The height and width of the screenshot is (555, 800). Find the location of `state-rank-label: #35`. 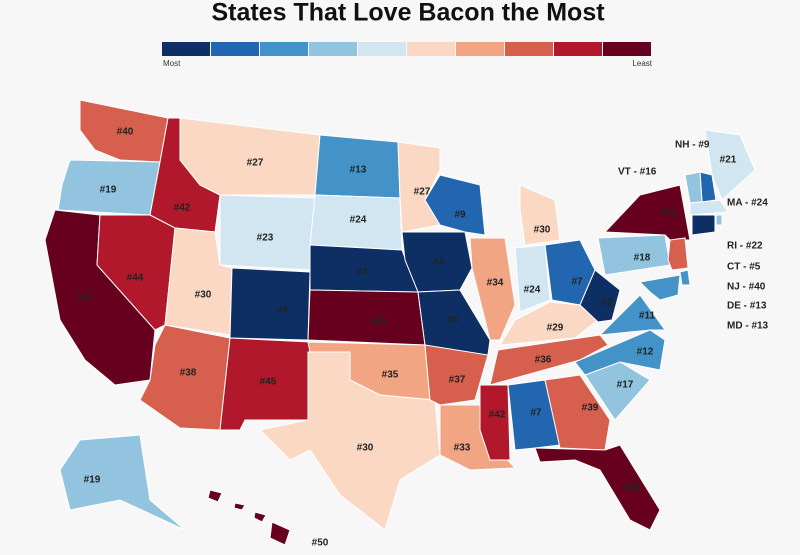

state-rank-label: #35 is located at coordinates (390, 375).